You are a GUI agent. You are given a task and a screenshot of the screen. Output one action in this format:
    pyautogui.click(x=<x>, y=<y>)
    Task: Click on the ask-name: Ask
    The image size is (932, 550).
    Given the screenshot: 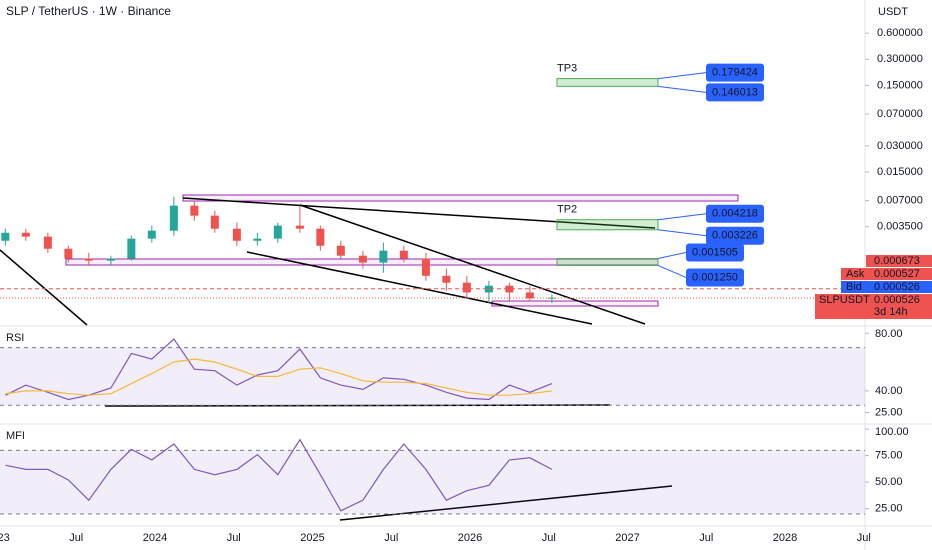 What is the action you would take?
    pyautogui.click(x=855, y=274)
    